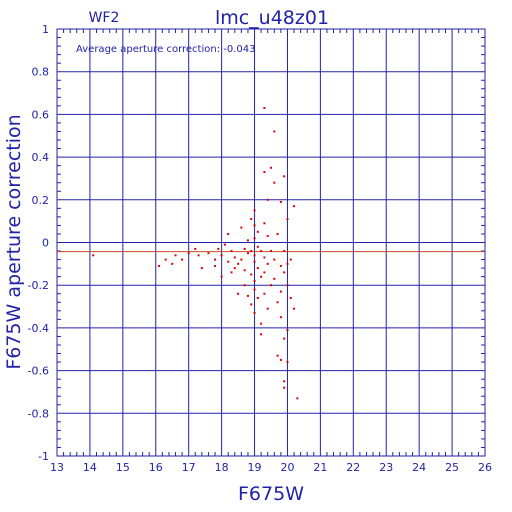 This screenshot has width=512, height=512. Describe the element at coordinates (90, 467) in the screenshot. I see `x-tick-label: 14` at that location.